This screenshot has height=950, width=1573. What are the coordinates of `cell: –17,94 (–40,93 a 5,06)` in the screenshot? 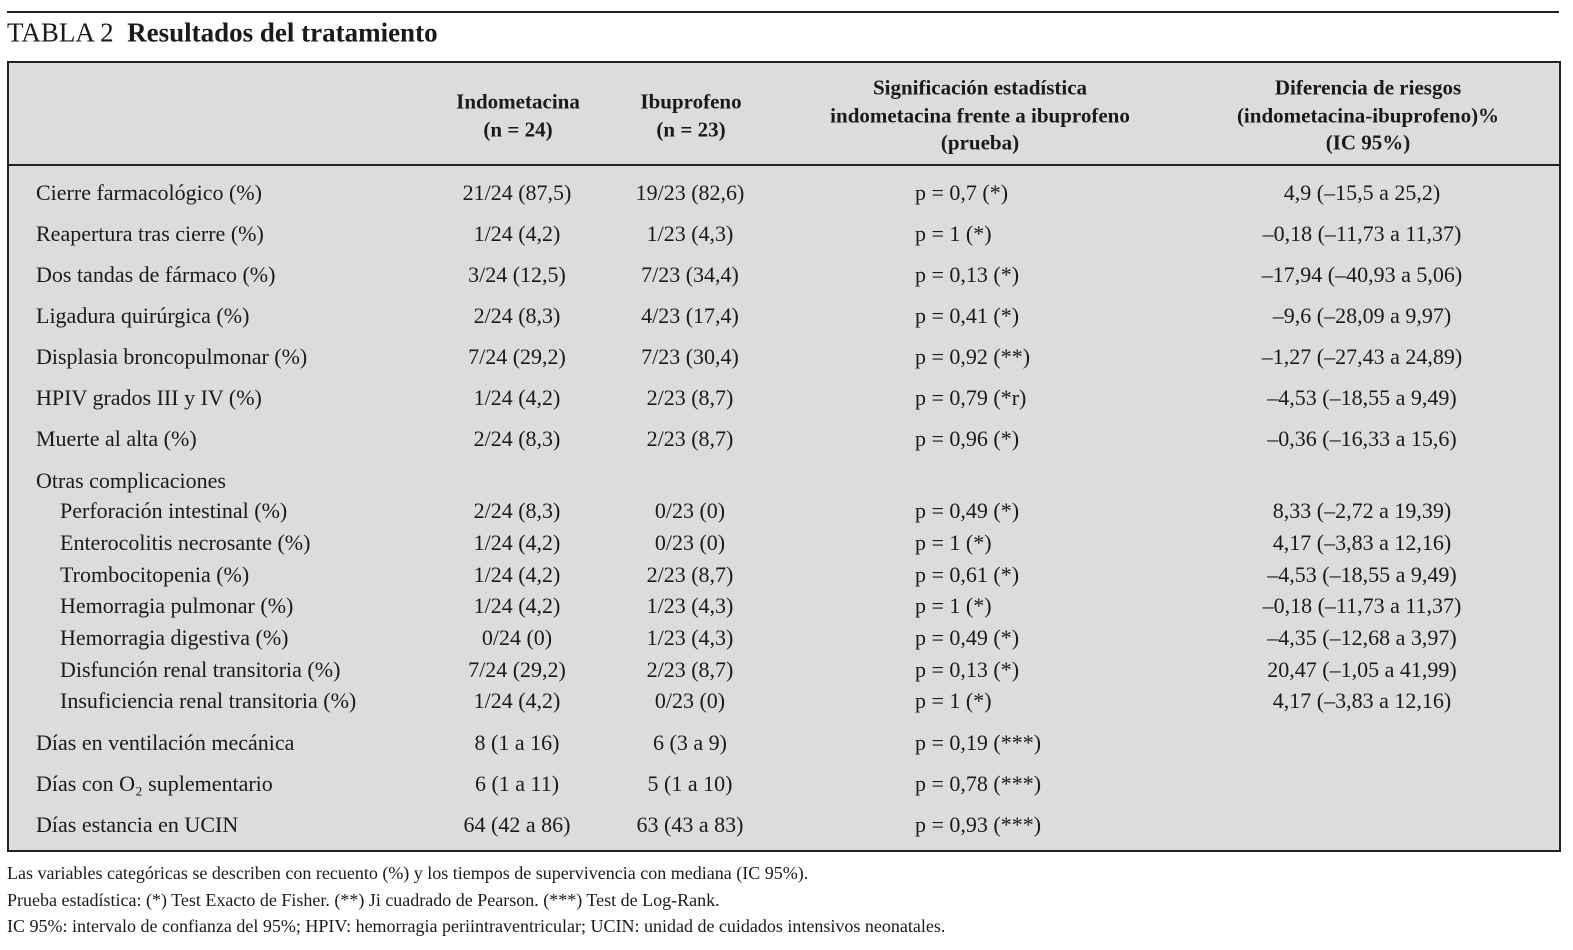 It's located at (1362, 274).